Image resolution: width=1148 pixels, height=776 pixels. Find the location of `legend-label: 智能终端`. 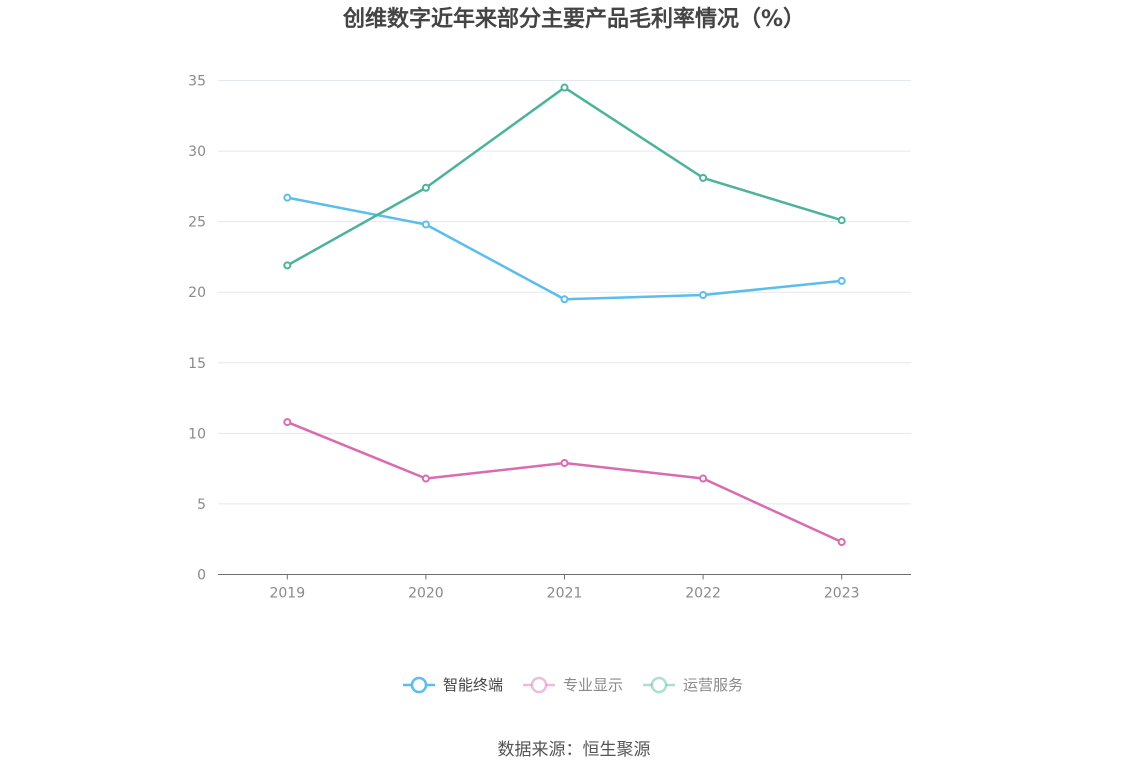

legend-label: 智能终端 is located at coordinates (473, 685).